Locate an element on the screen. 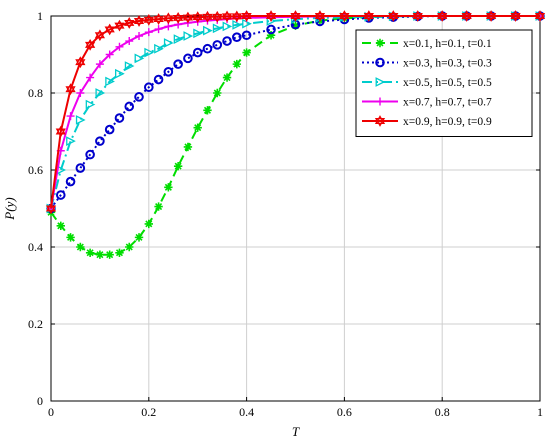 The image size is (550, 444). y-axis-label: P(y) is located at coordinates (9, 208).